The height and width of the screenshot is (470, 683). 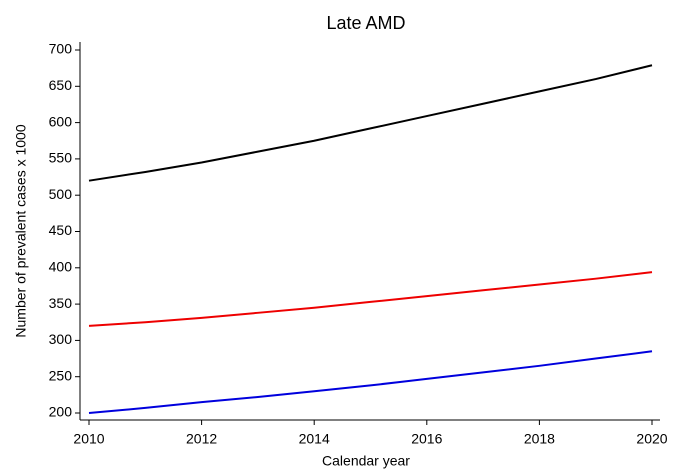 What do you see at coordinates (366, 461) in the screenshot?
I see `x-axis-title: Calendar year` at bounding box center [366, 461].